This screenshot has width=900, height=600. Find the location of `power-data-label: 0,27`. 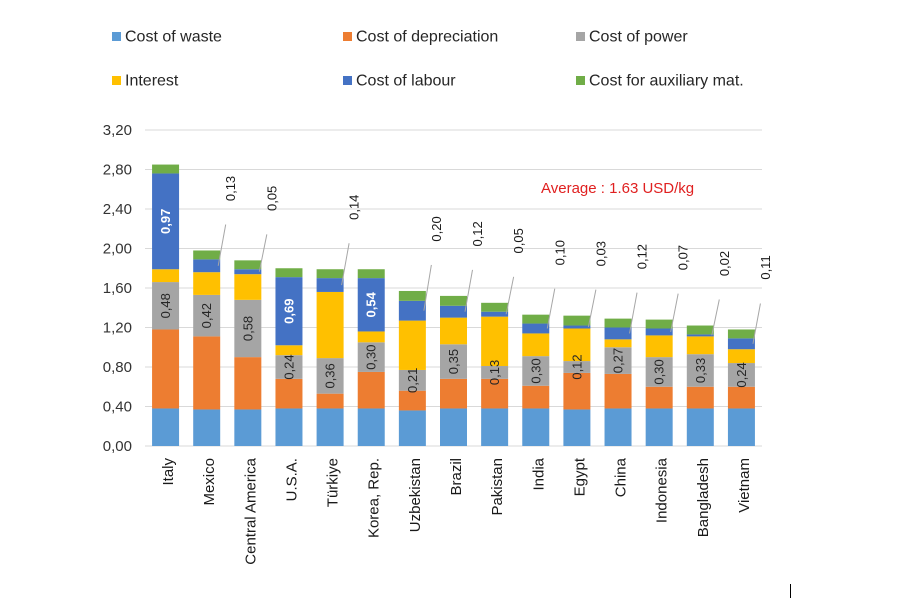

power-data-label: 0,27 is located at coordinates (618, 360).